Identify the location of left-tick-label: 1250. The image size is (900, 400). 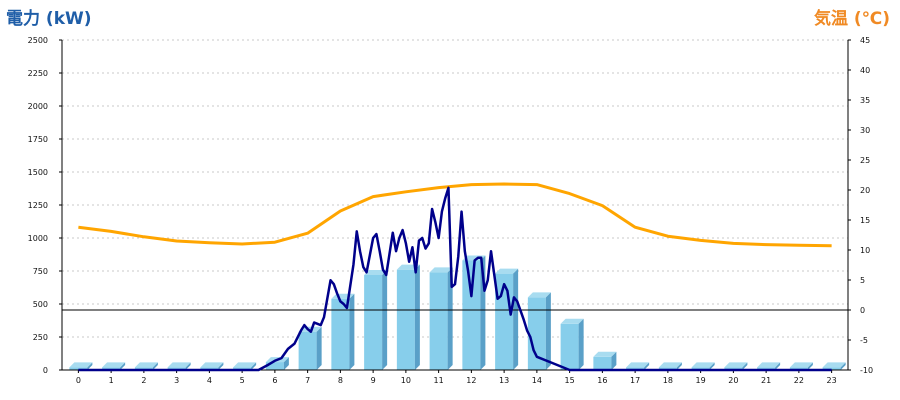
(38, 205).